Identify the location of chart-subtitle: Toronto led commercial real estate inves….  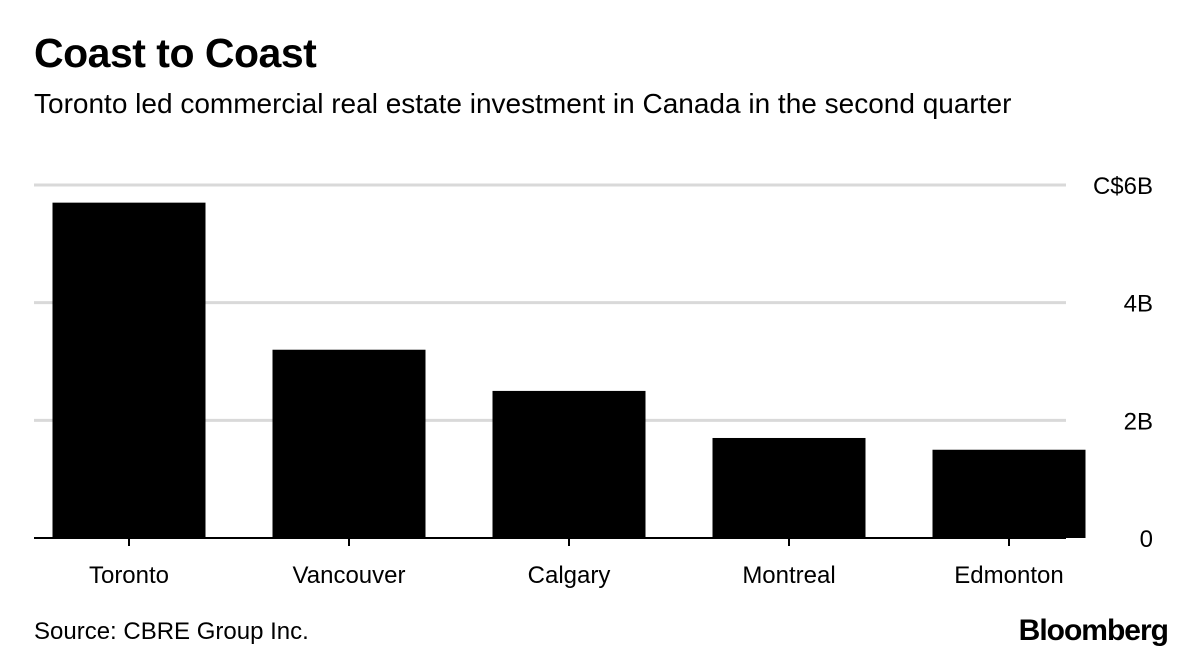
(523, 103).